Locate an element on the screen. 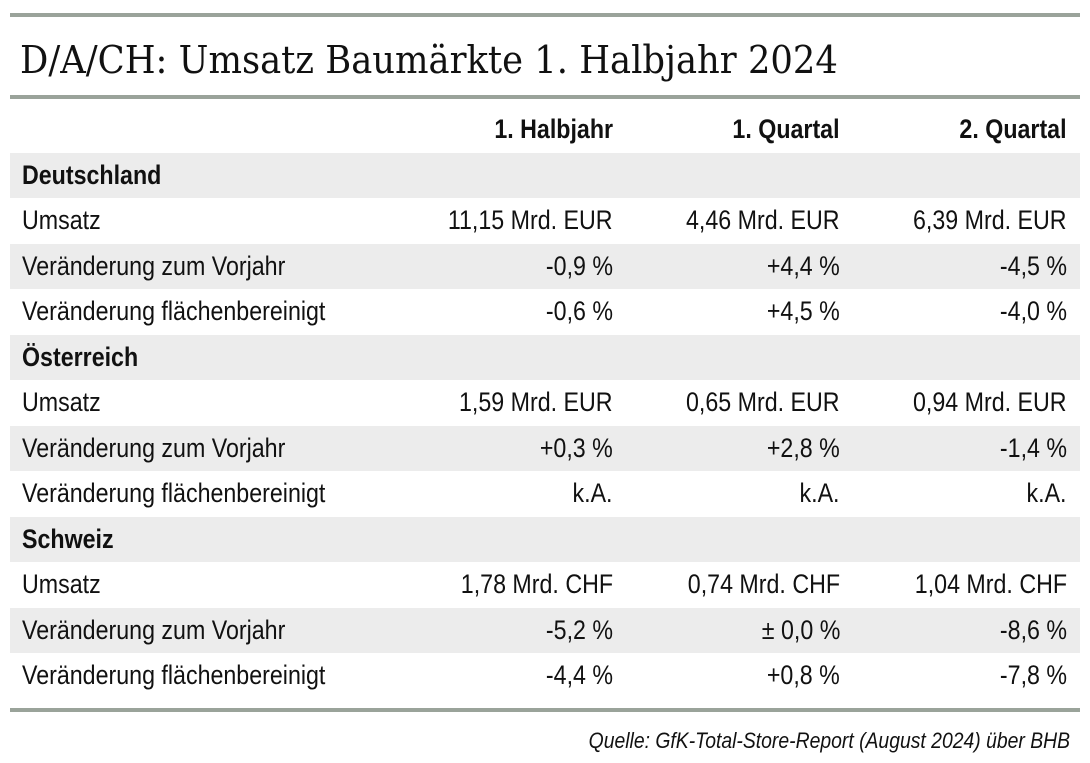  table-cell: -0,6 % is located at coordinates (579, 311).